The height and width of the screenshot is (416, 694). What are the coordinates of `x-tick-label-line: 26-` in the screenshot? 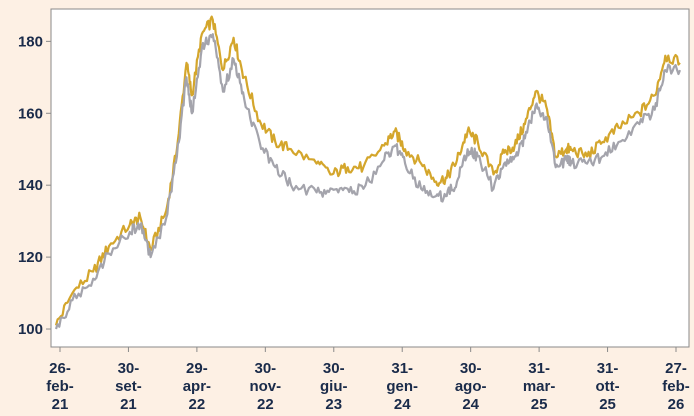 It's located at (60, 368).